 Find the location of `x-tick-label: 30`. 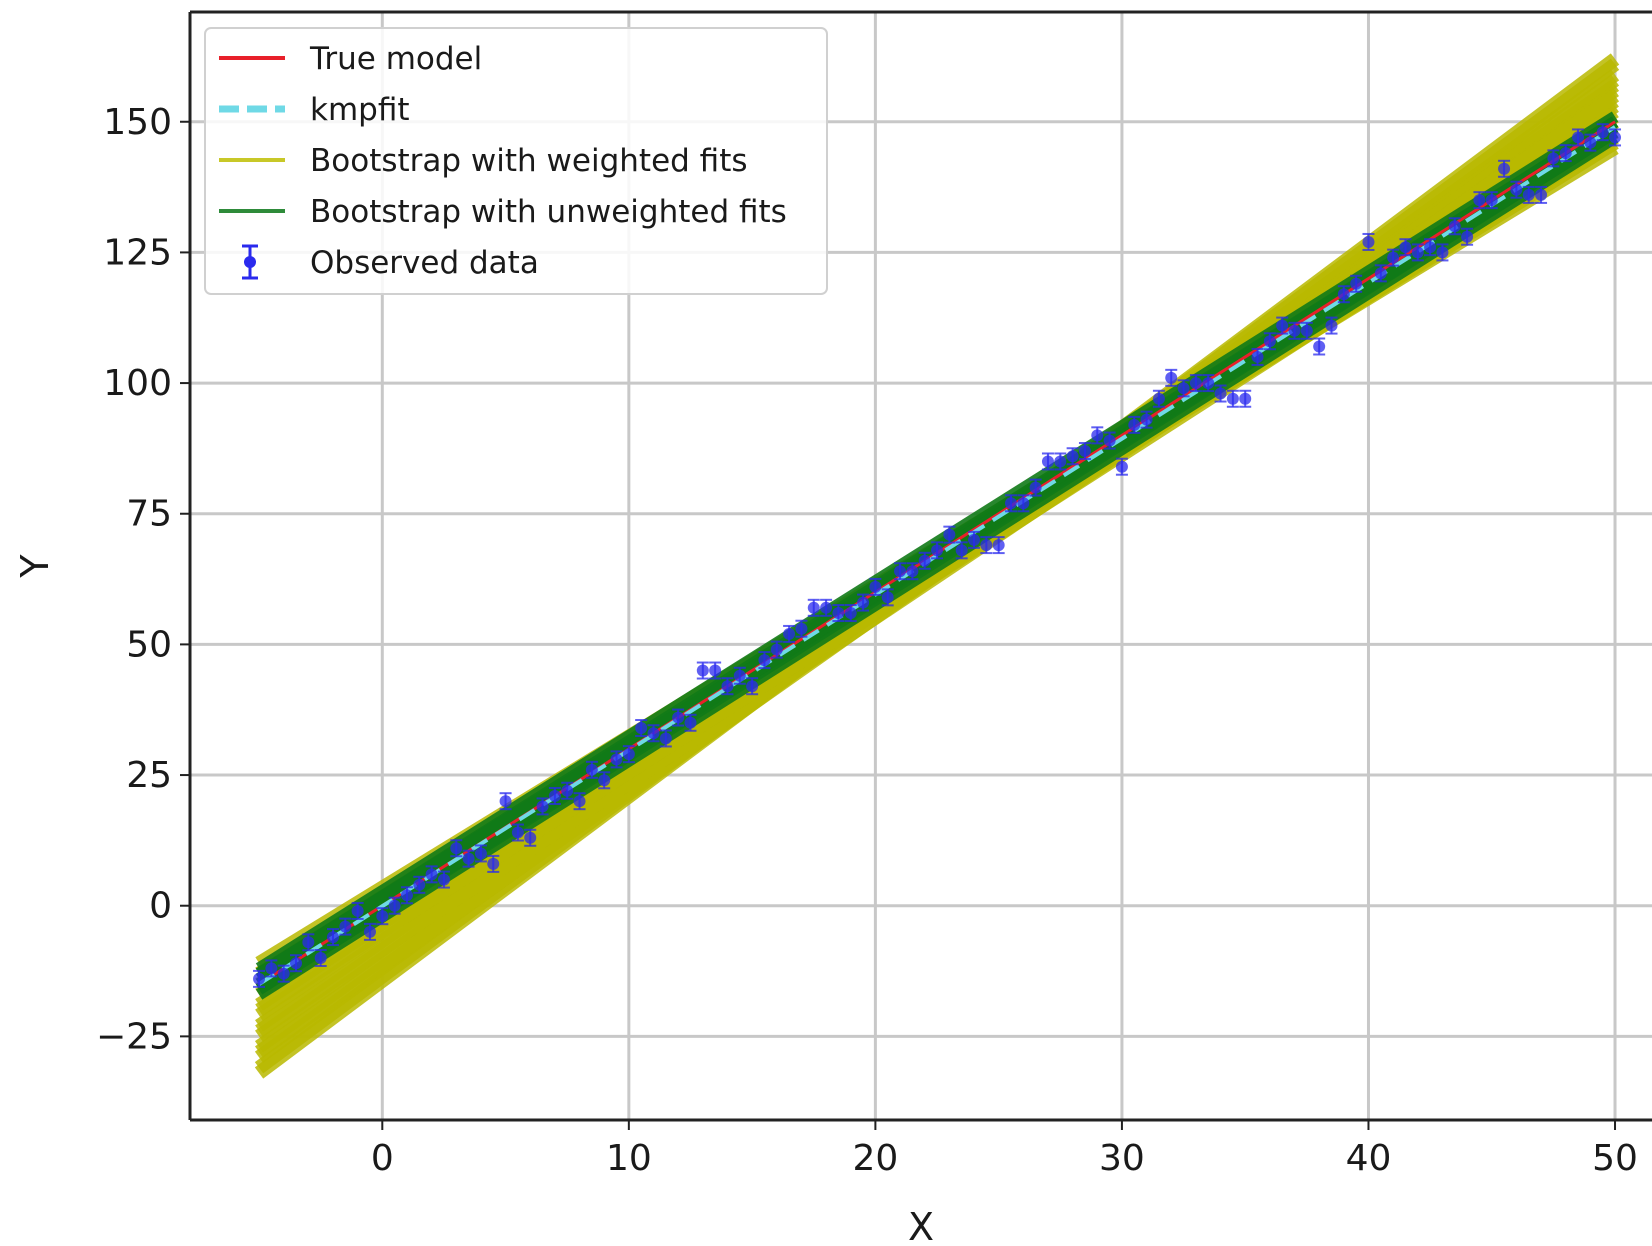

x-tick-label: 30 is located at coordinates (1122, 1158).